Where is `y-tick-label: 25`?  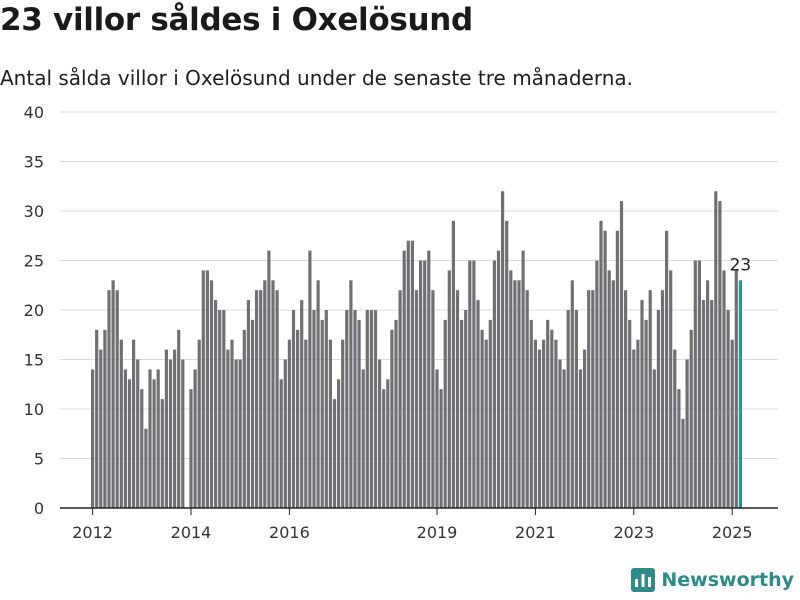
y-tick-label: 25 is located at coordinates (34, 261).